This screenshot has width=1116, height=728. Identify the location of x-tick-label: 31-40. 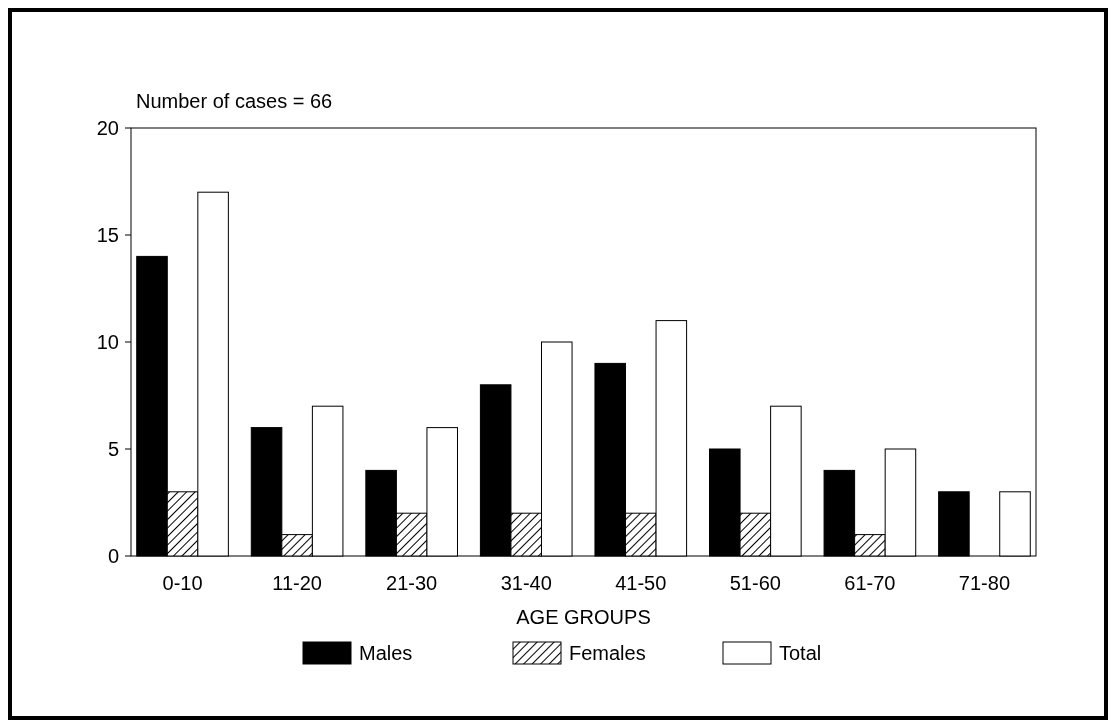
(526, 583).